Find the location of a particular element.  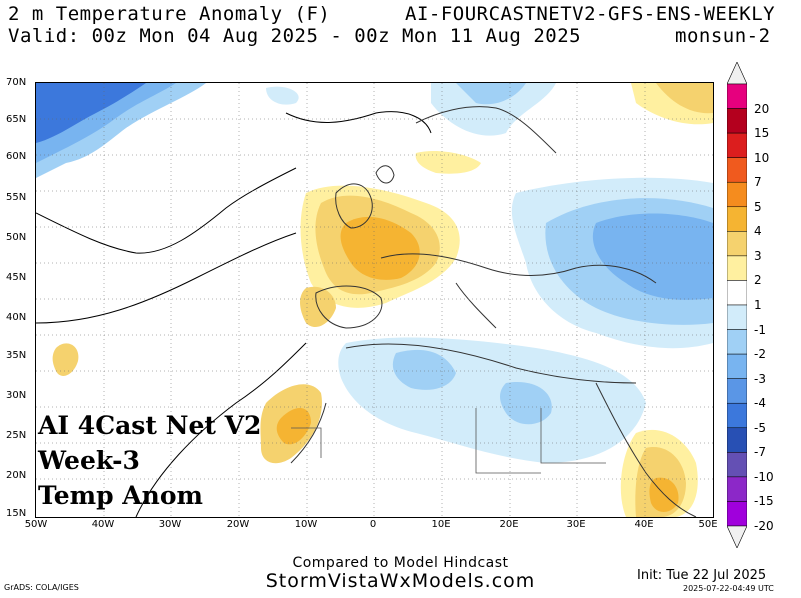

lat-tick: 25N is located at coordinates (16, 435).